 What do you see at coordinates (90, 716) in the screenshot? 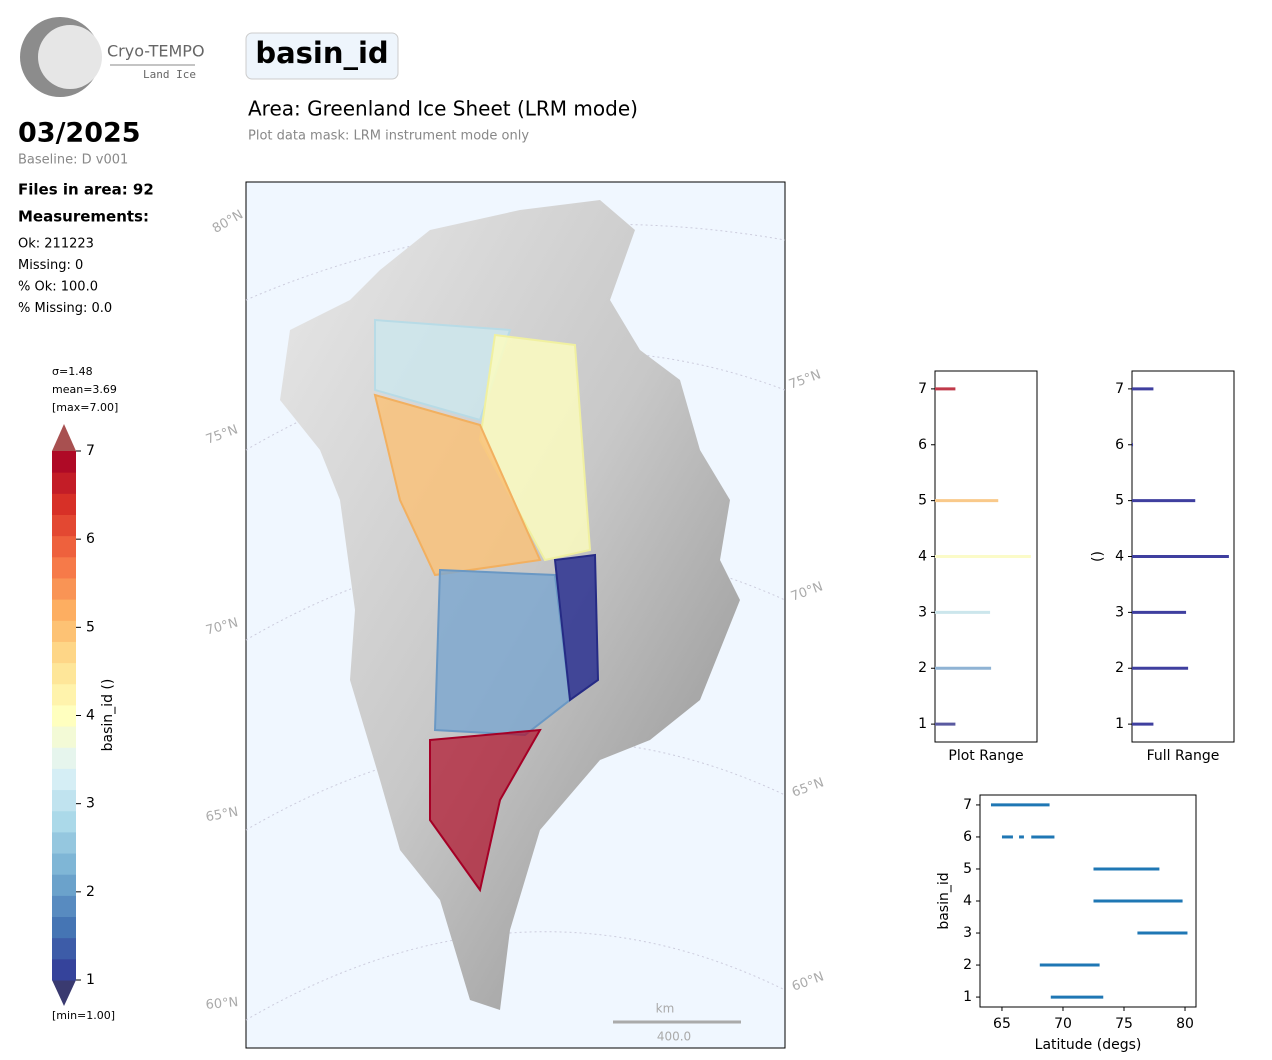
I see `cb-tick-label: 4` at bounding box center [90, 716].